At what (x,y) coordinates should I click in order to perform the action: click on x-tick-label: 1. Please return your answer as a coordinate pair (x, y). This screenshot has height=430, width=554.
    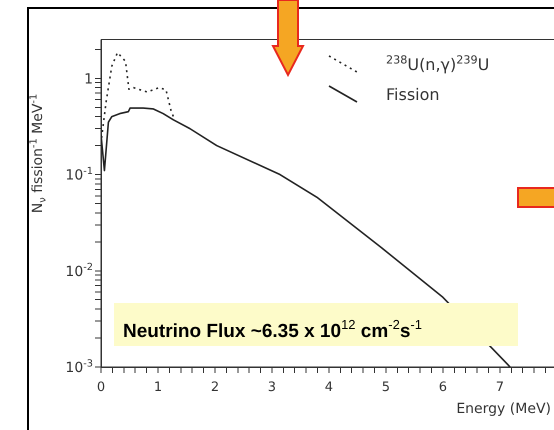
    Looking at the image, I should click on (158, 387).